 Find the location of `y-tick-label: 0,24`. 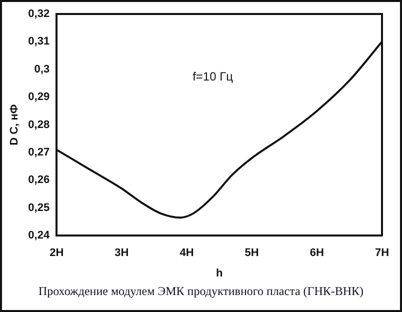

y-tick-label: 0,24 is located at coordinates (39, 236).